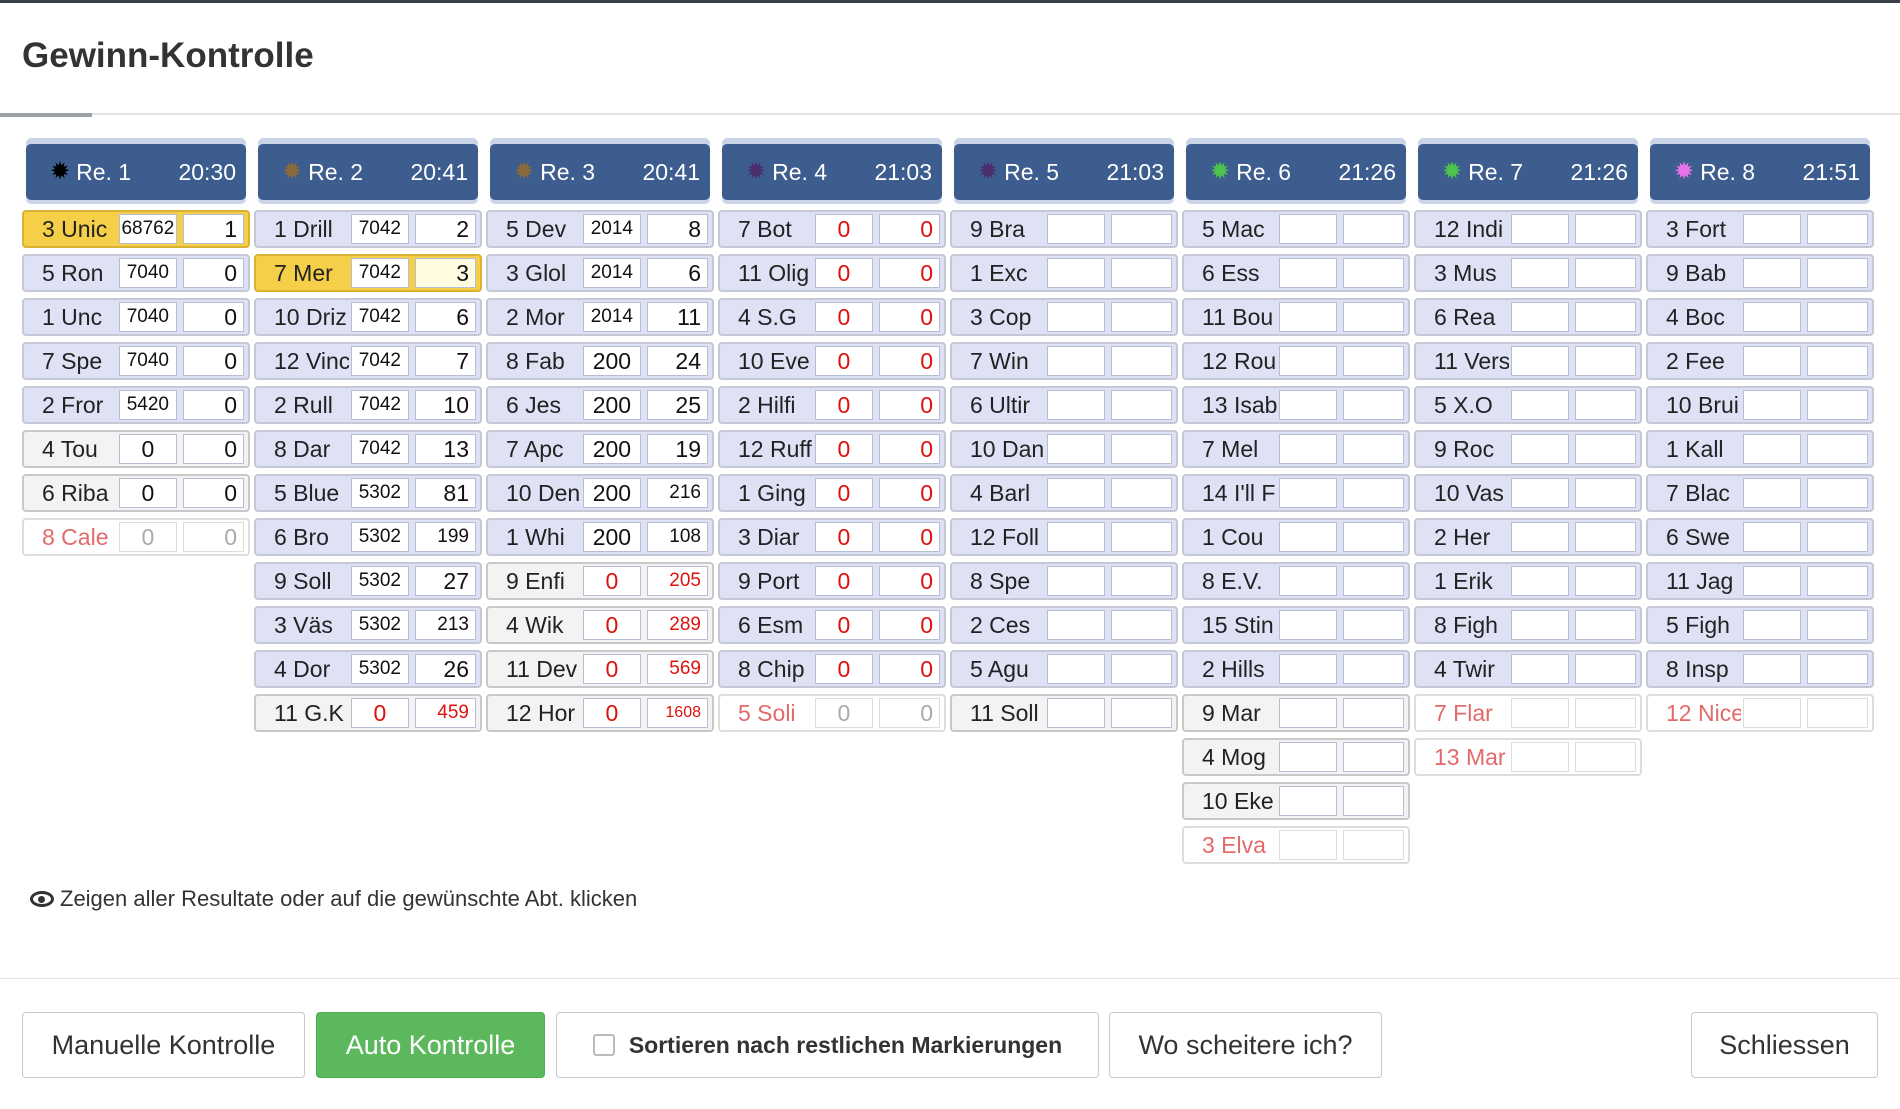 Image resolution: width=1900 pixels, height=1109 pixels. What do you see at coordinates (368, 625) in the screenshot?
I see `horse-row: 3 Väs 5302 213` at bounding box center [368, 625].